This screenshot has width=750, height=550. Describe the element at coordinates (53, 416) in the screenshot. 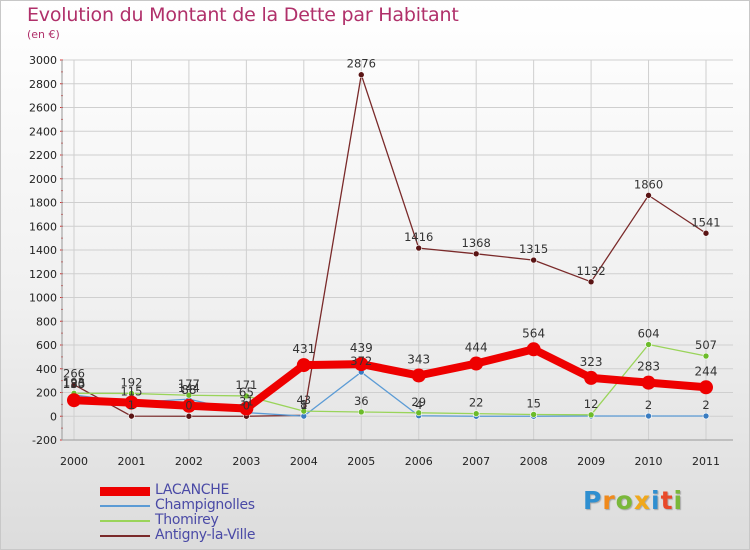

I see `y-tick-label: 0` at that location.